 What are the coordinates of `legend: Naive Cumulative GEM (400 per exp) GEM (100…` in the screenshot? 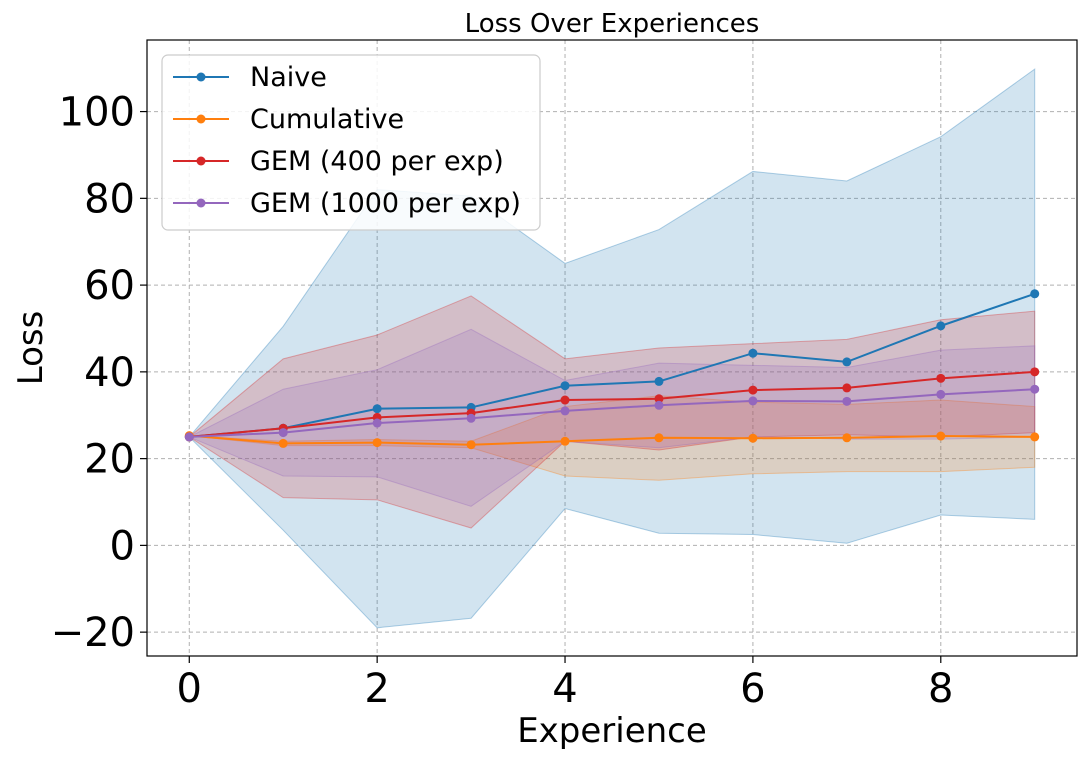 It's located at (351, 142).